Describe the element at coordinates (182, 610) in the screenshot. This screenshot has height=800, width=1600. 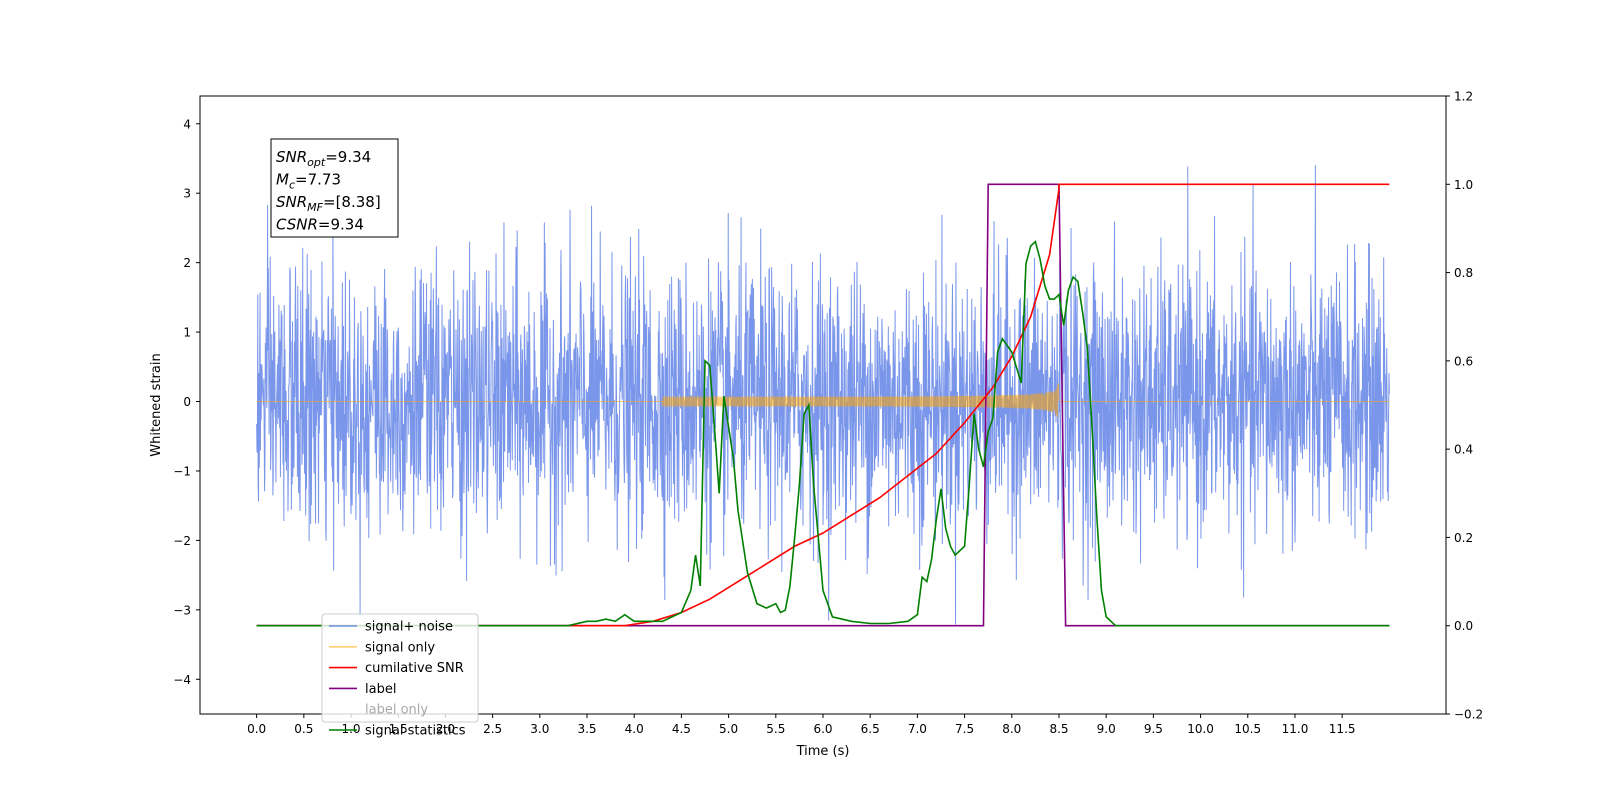
I see `y-tick-label: −3` at that location.